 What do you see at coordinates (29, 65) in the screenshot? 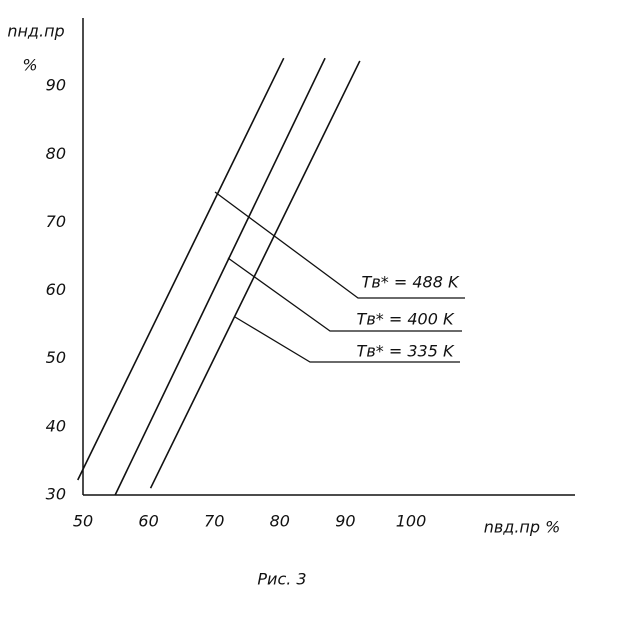
I see `y-axis-unit: %` at bounding box center [29, 65].